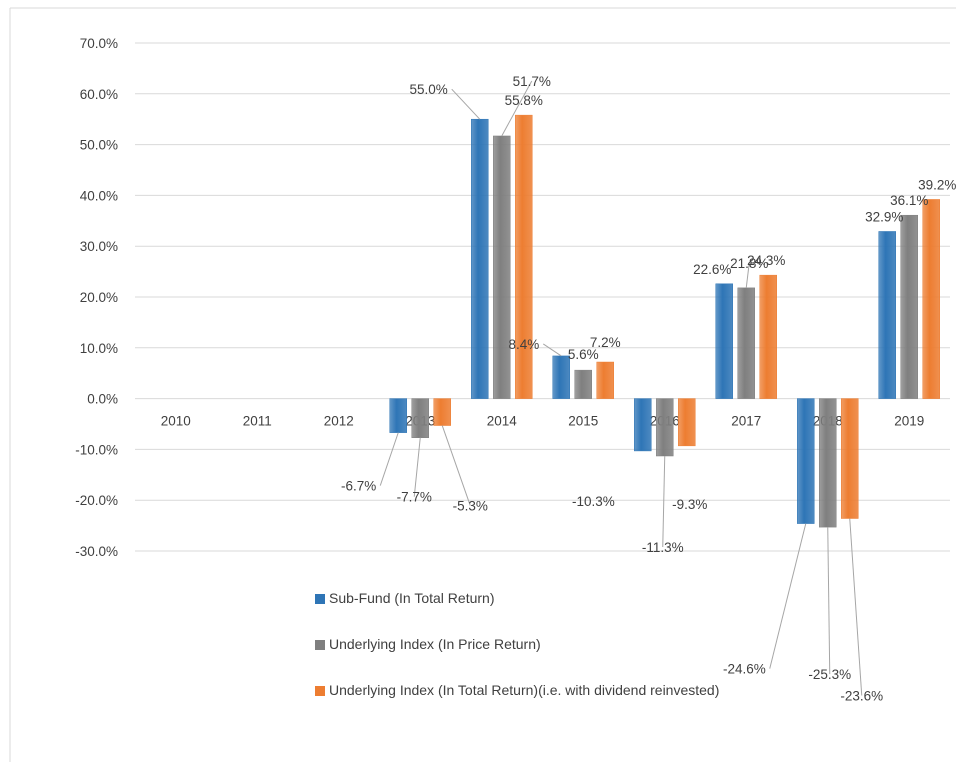 The width and height of the screenshot is (956, 762). What do you see at coordinates (358, 486) in the screenshot?
I see `data-label: -6.7%` at bounding box center [358, 486].